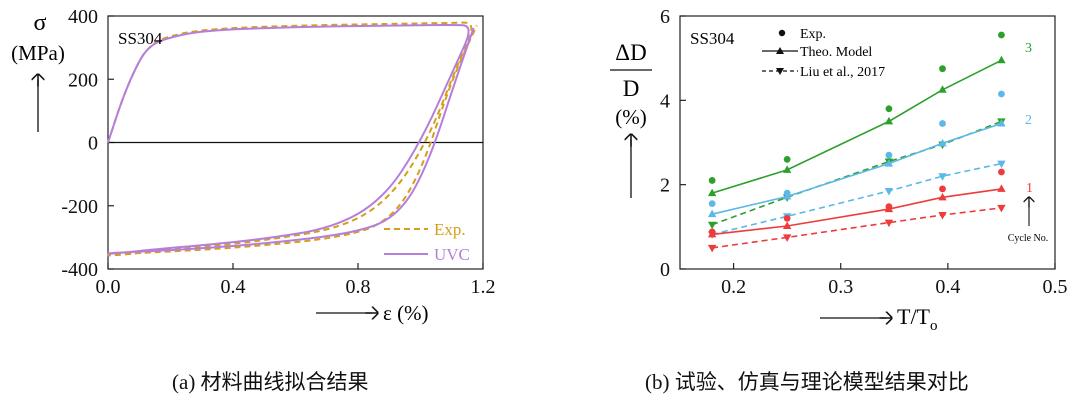 This screenshot has height=402, width=1080. What do you see at coordinates (780, 50) in the screenshot?
I see `legend-b-theo-marker` at bounding box center [780, 50].